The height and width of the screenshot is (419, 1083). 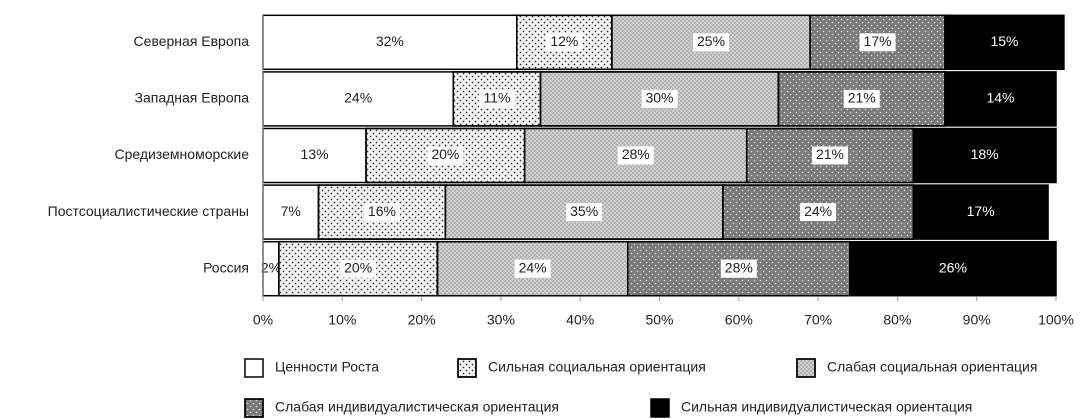 What do you see at coordinates (342, 320) in the screenshot?
I see `x-tick-label: 10%` at bounding box center [342, 320].